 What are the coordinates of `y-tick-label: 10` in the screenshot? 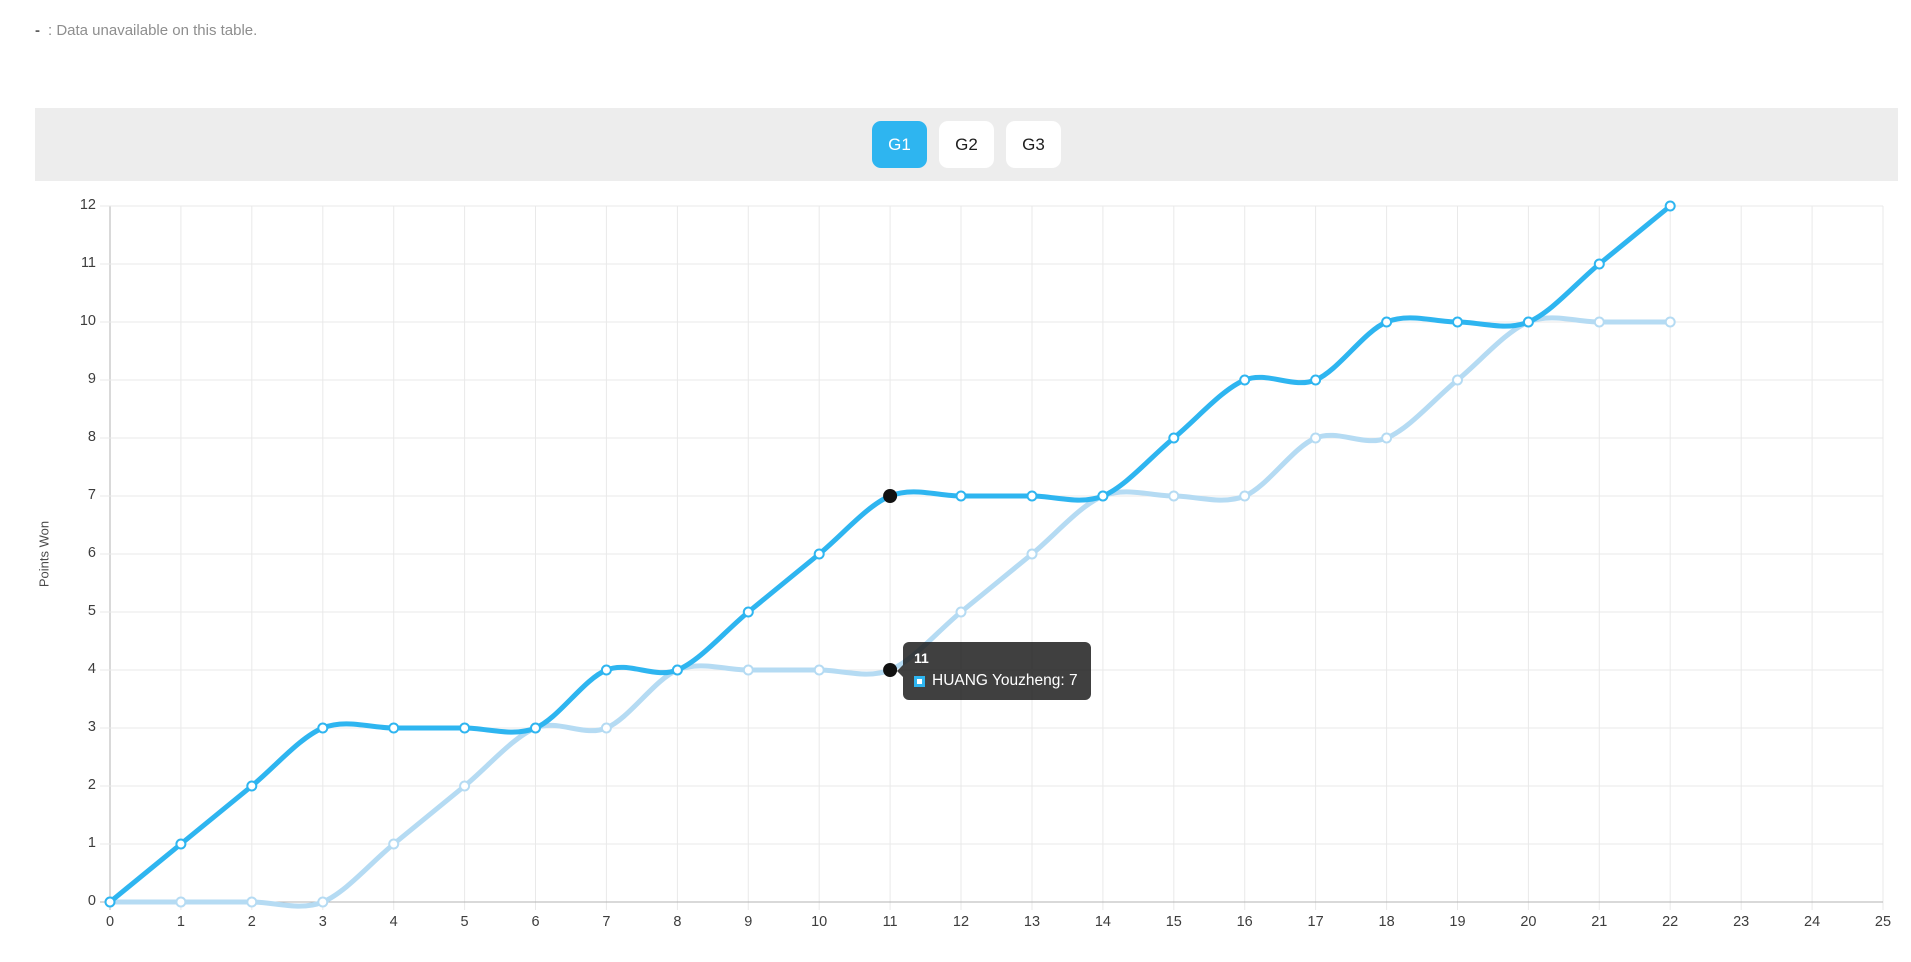 It's located at (87, 321).